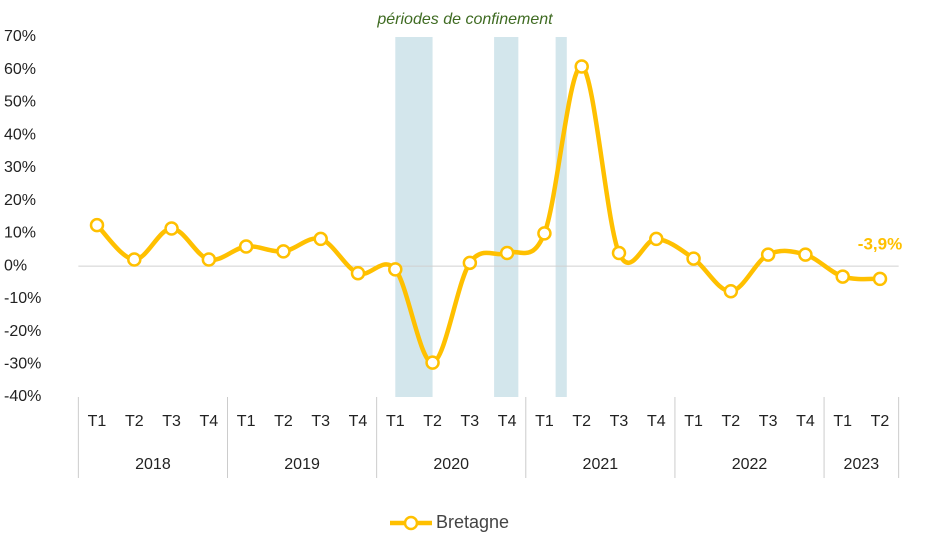  I want to click on y-tick-label: -20%, so click(22, 331).